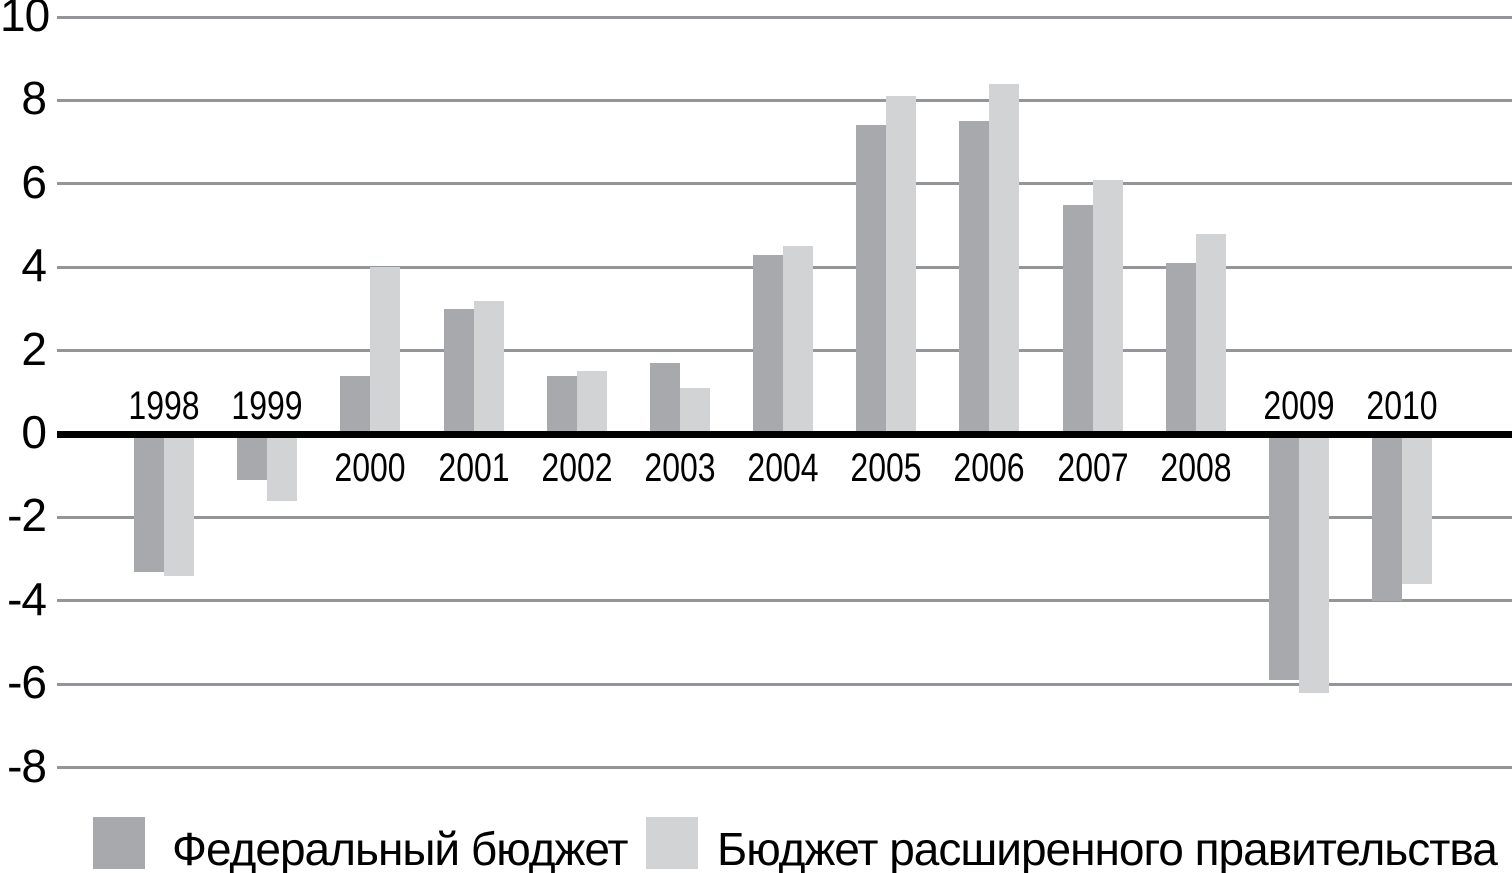 This screenshot has width=1512, height=873. Describe the element at coordinates (34, 432) in the screenshot. I see `y-axis-tick-label-0: 0` at that location.